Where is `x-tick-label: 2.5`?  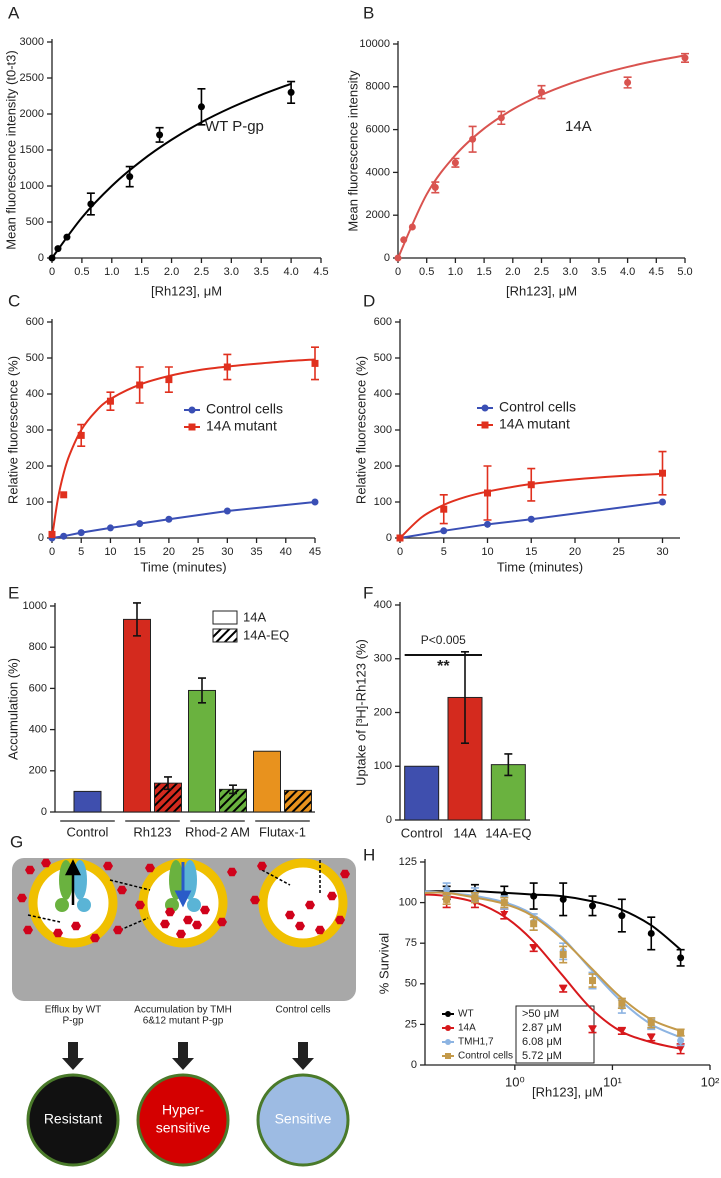 x-tick-label: 2.5 is located at coordinates (201, 272).